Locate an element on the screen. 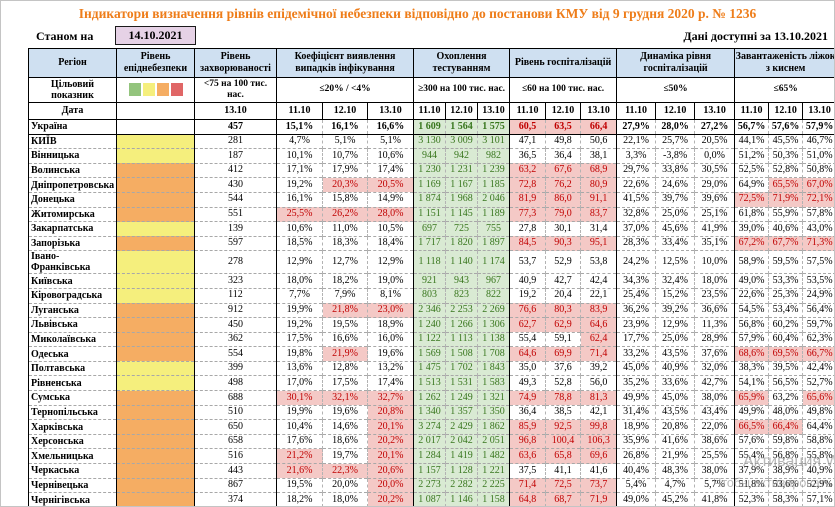 The height and width of the screenshot is (507, 835). incidence-value: 650 is located at coordinates (235, 427).